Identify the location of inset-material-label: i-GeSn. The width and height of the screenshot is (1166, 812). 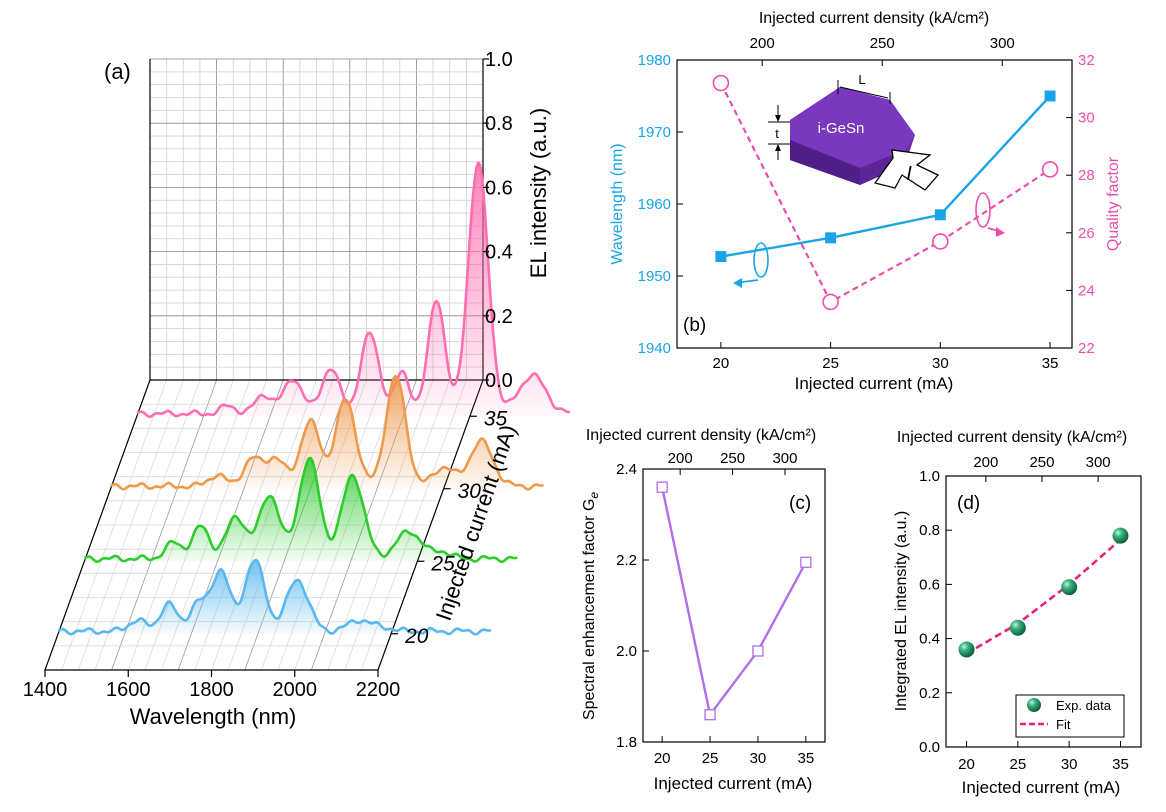
(841, 128).